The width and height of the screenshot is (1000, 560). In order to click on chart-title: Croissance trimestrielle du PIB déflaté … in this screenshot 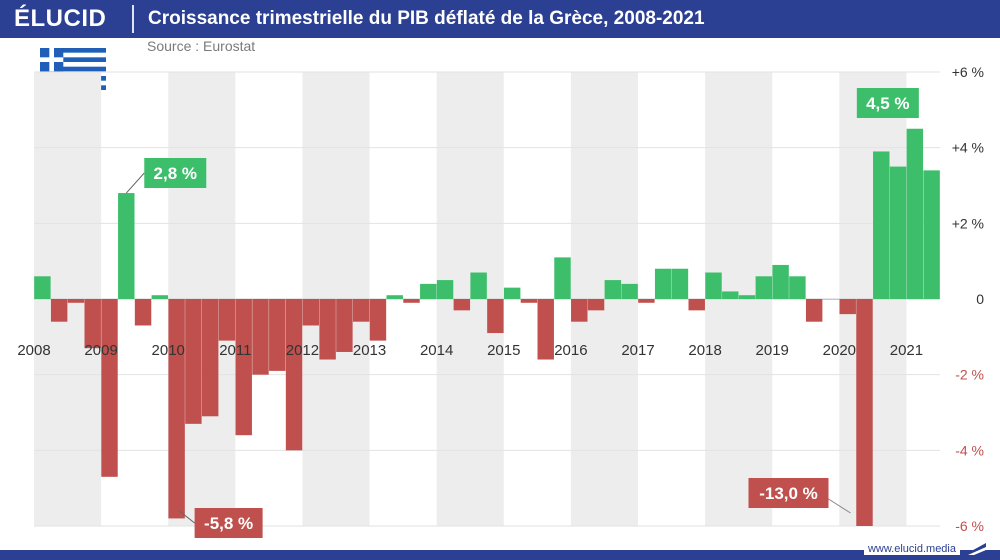, I will do `click(426, 18)`.